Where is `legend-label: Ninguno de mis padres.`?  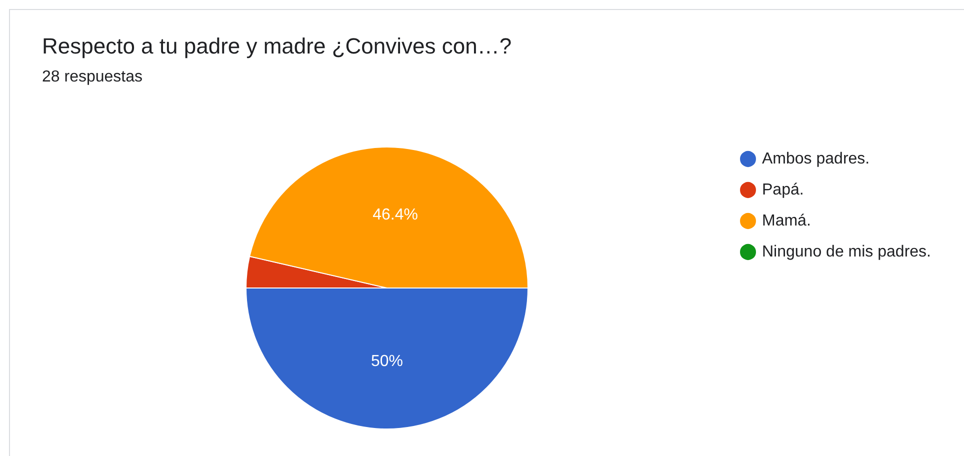
legend-label: Ninguno de mis padres. is located at coordinates (846, 252).